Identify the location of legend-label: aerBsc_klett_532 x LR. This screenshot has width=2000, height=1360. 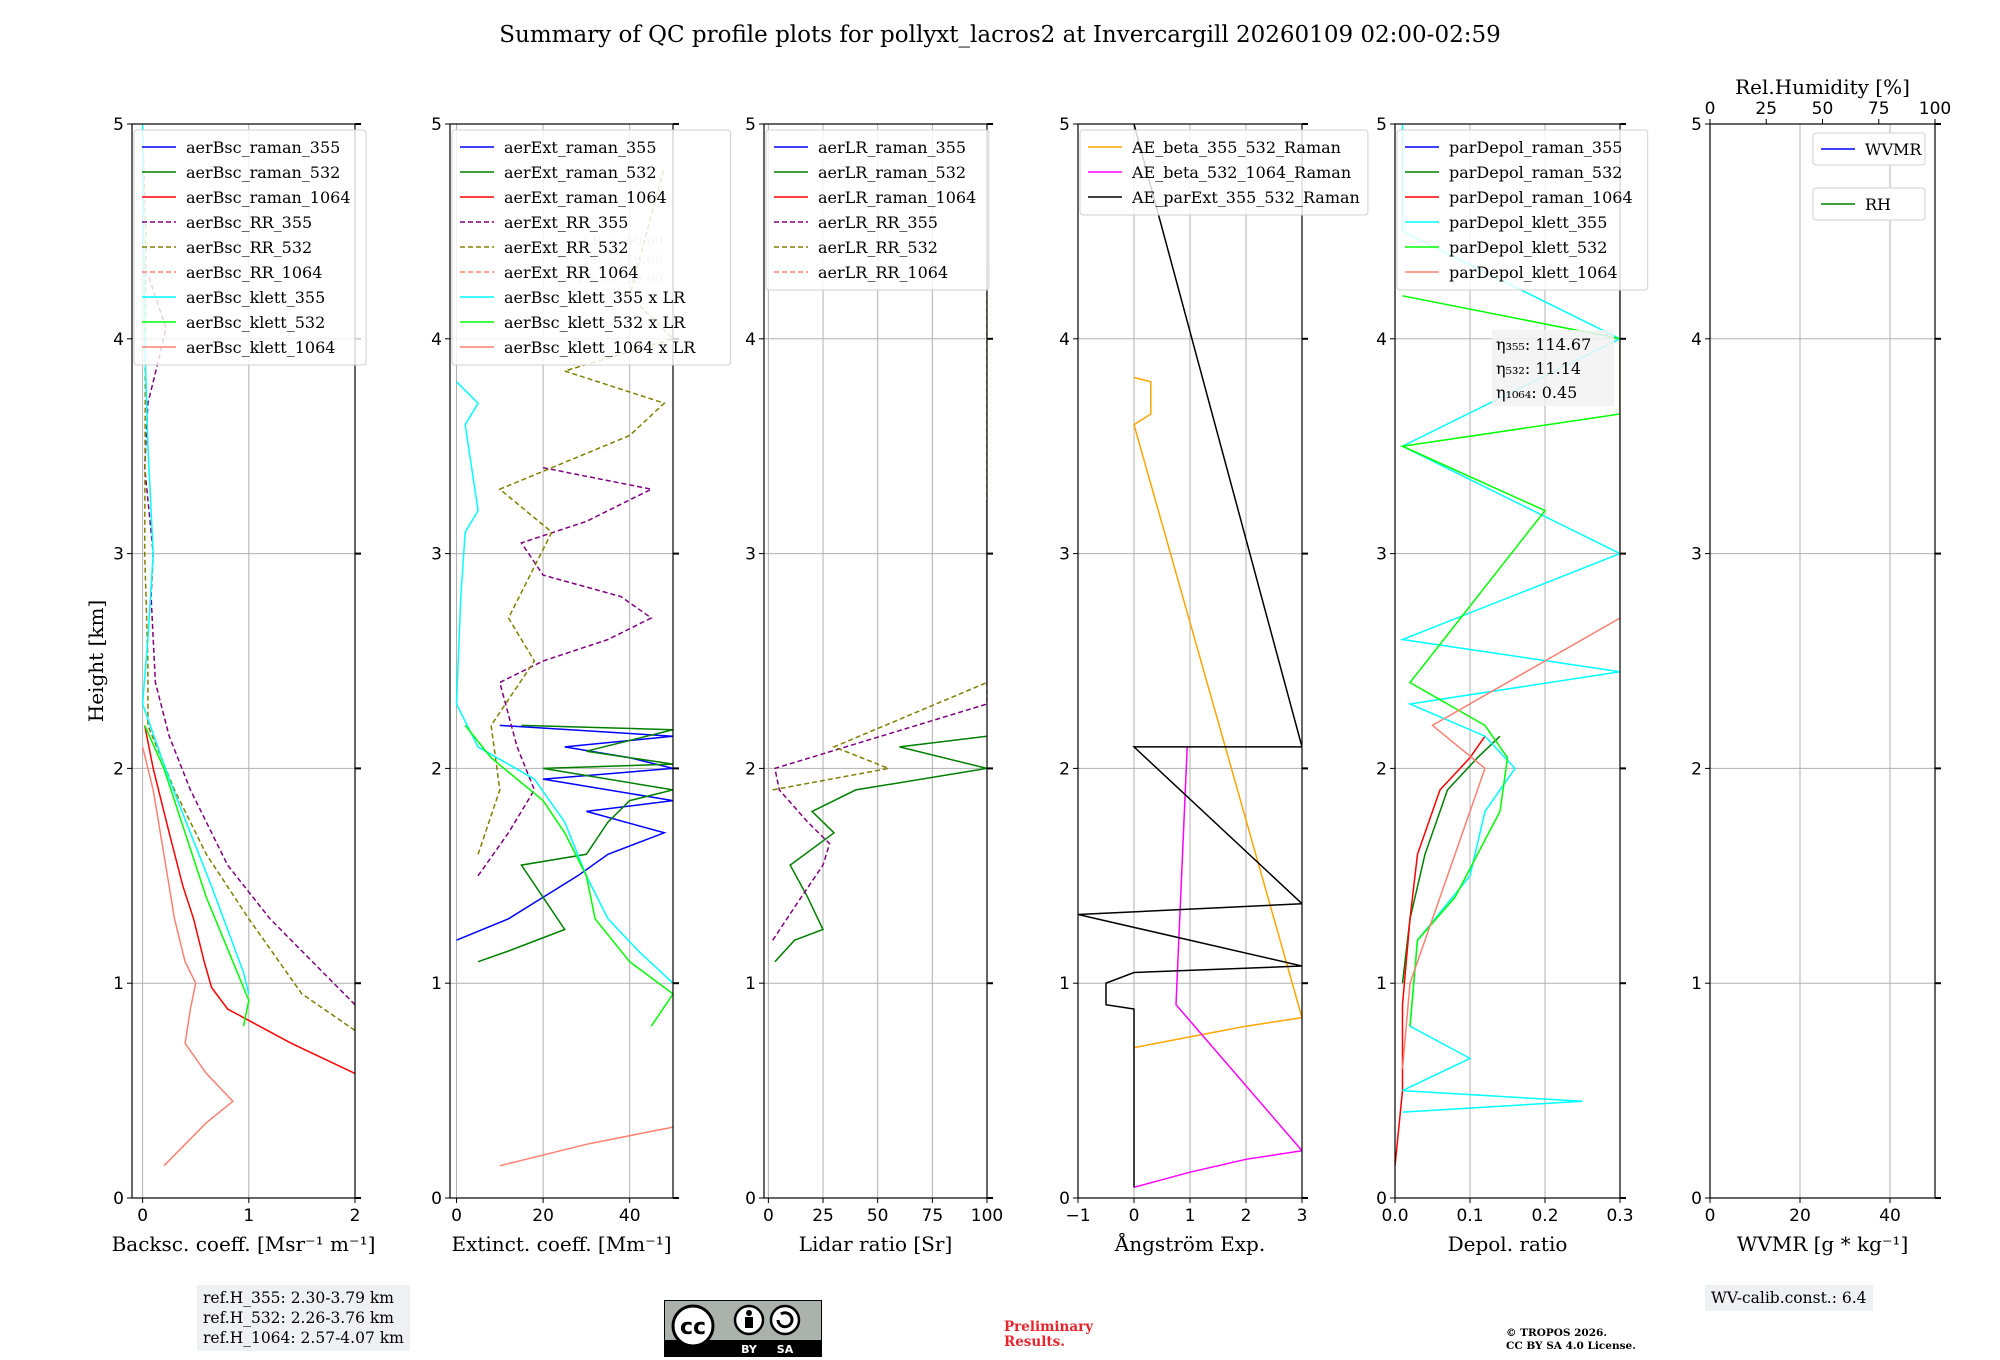
(595, 322).